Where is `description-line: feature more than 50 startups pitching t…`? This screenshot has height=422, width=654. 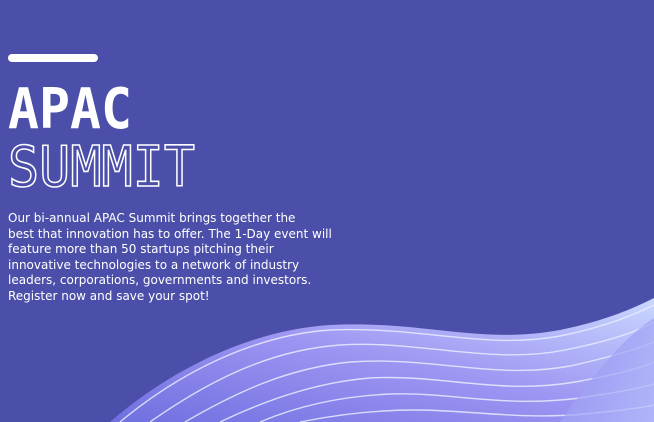 description-line: feature more than 50 startups pitching t… is located at coordinates (141, 249).